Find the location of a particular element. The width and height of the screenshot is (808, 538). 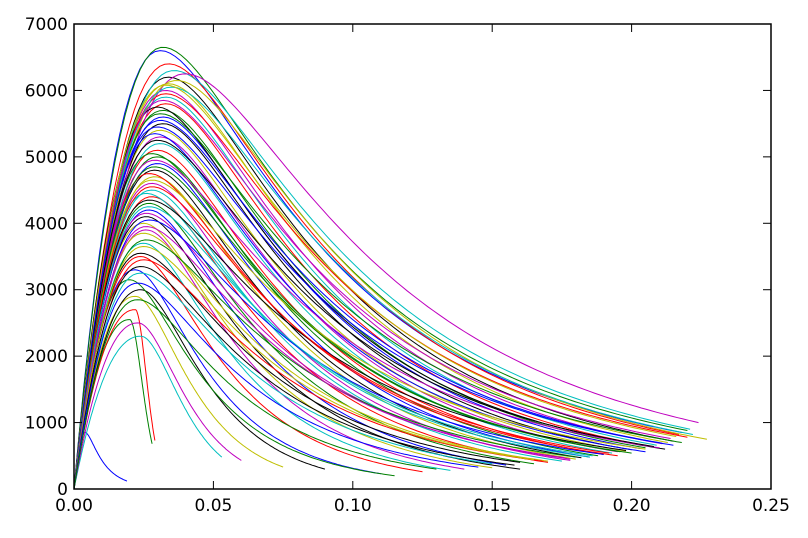

y-tick-label: 1000 is located at coordinates (46, 424).